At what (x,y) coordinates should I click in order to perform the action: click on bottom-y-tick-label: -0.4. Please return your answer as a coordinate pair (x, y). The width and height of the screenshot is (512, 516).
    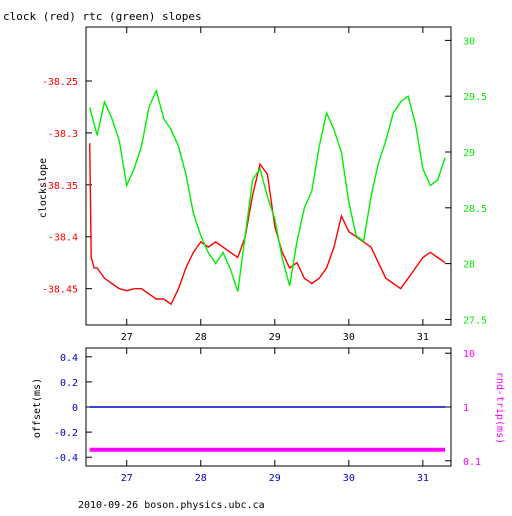
    Looking at the image, I should click on (66, 458).